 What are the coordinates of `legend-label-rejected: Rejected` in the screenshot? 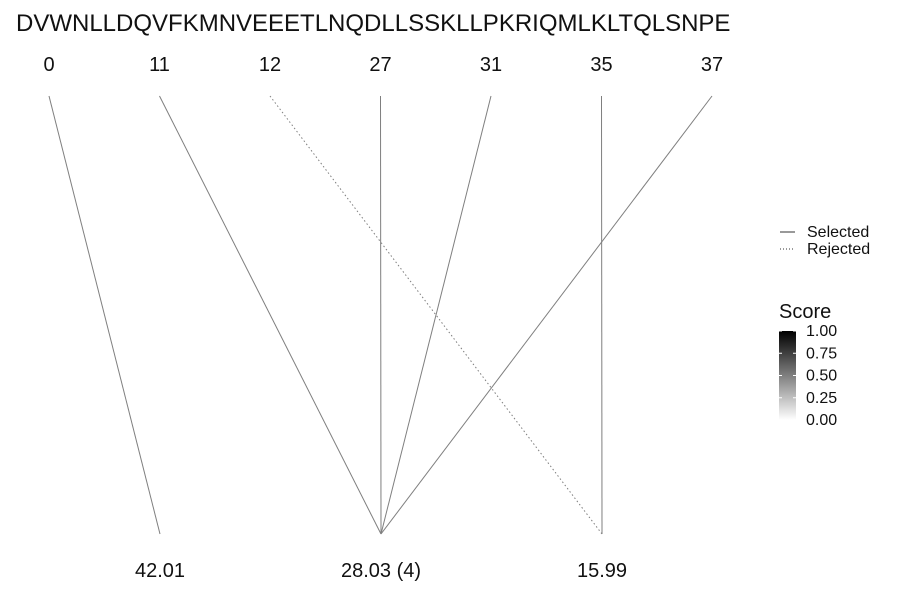 It's located at (838, 249).